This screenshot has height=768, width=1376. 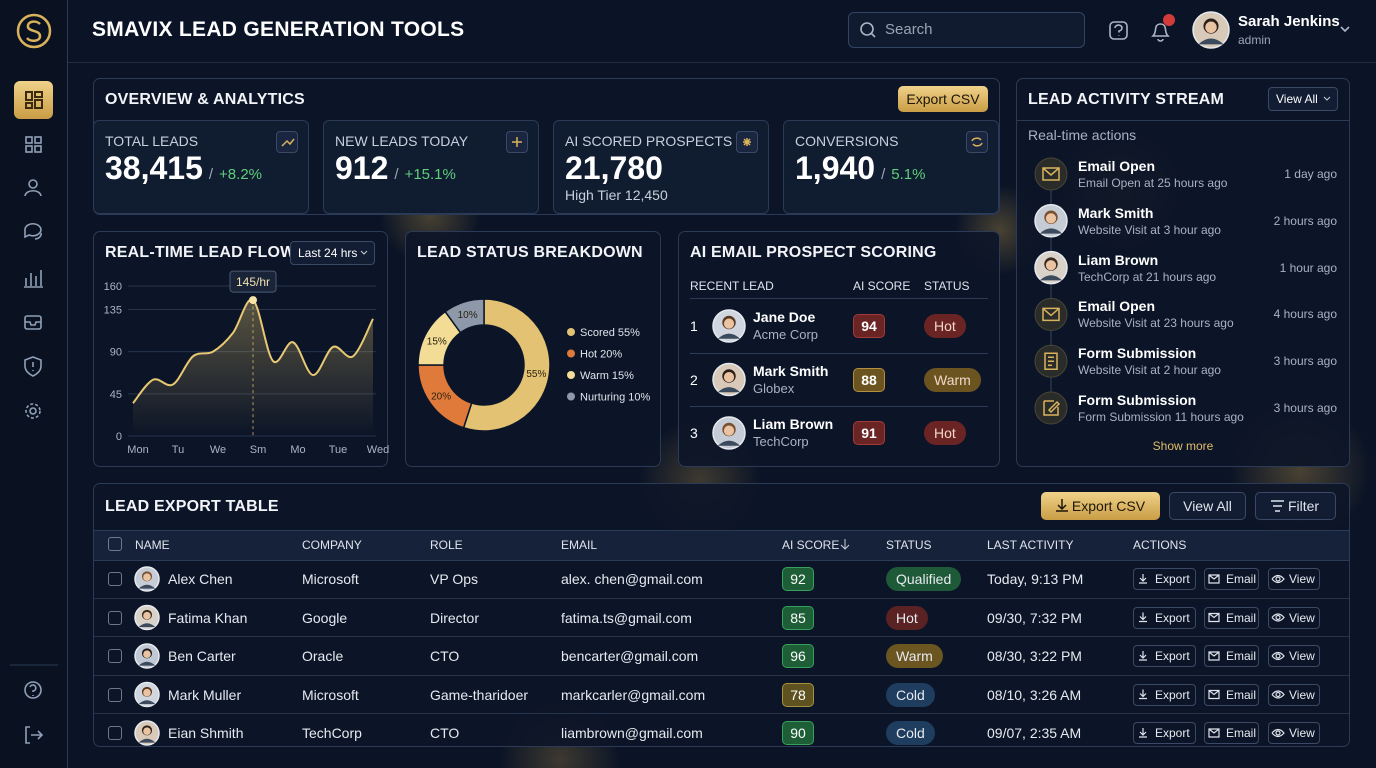 I want to click on table-cell: TechCorp, so click(x=332, y=733).